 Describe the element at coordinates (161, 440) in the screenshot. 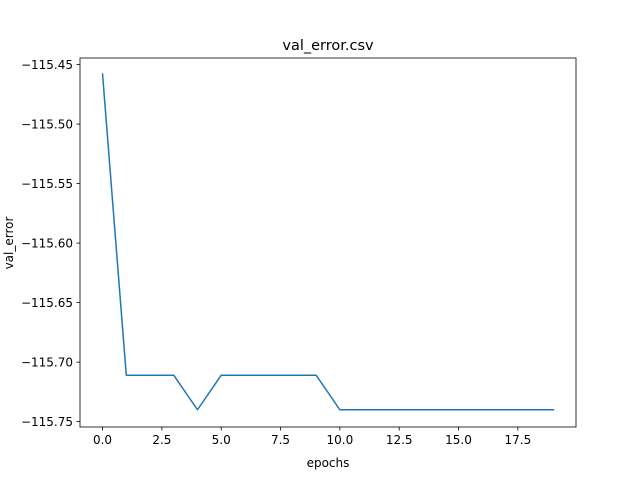

I see `x-tick-label: 2.5` at that location.